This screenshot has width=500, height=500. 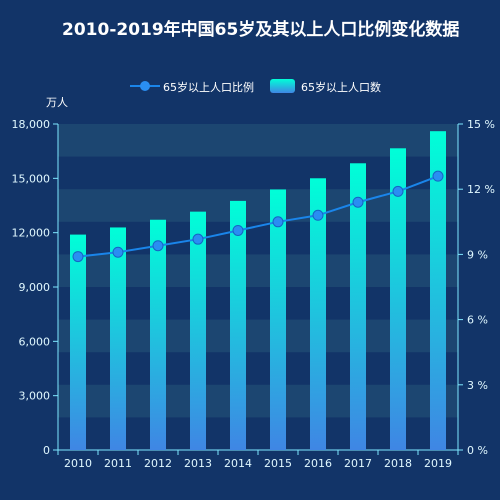 I want to click on y-left-ticks: 0 3,000 6,000 9,000 12,000 15,000 18,000, so click(x=35, y=287).